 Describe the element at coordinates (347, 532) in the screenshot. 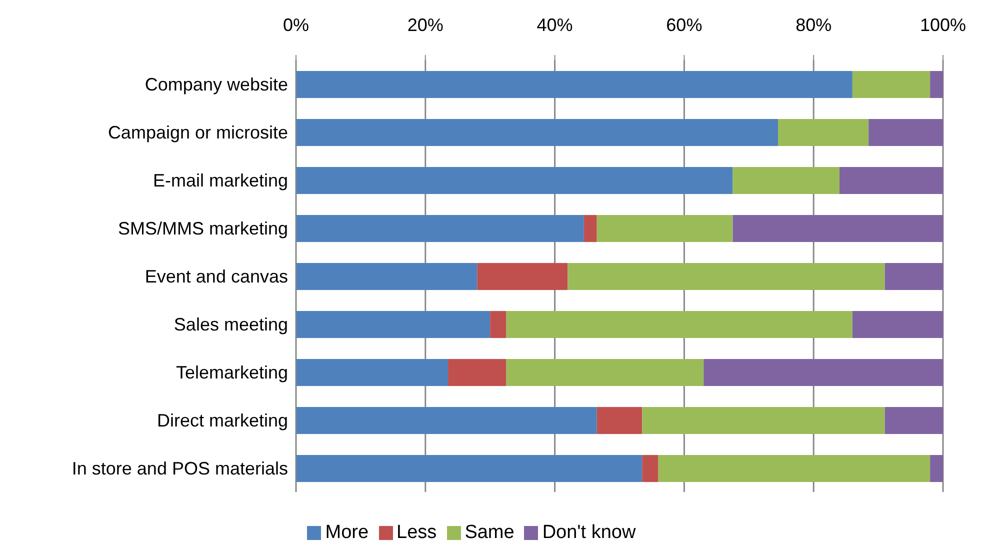

I see `legend-label: More` at that location.